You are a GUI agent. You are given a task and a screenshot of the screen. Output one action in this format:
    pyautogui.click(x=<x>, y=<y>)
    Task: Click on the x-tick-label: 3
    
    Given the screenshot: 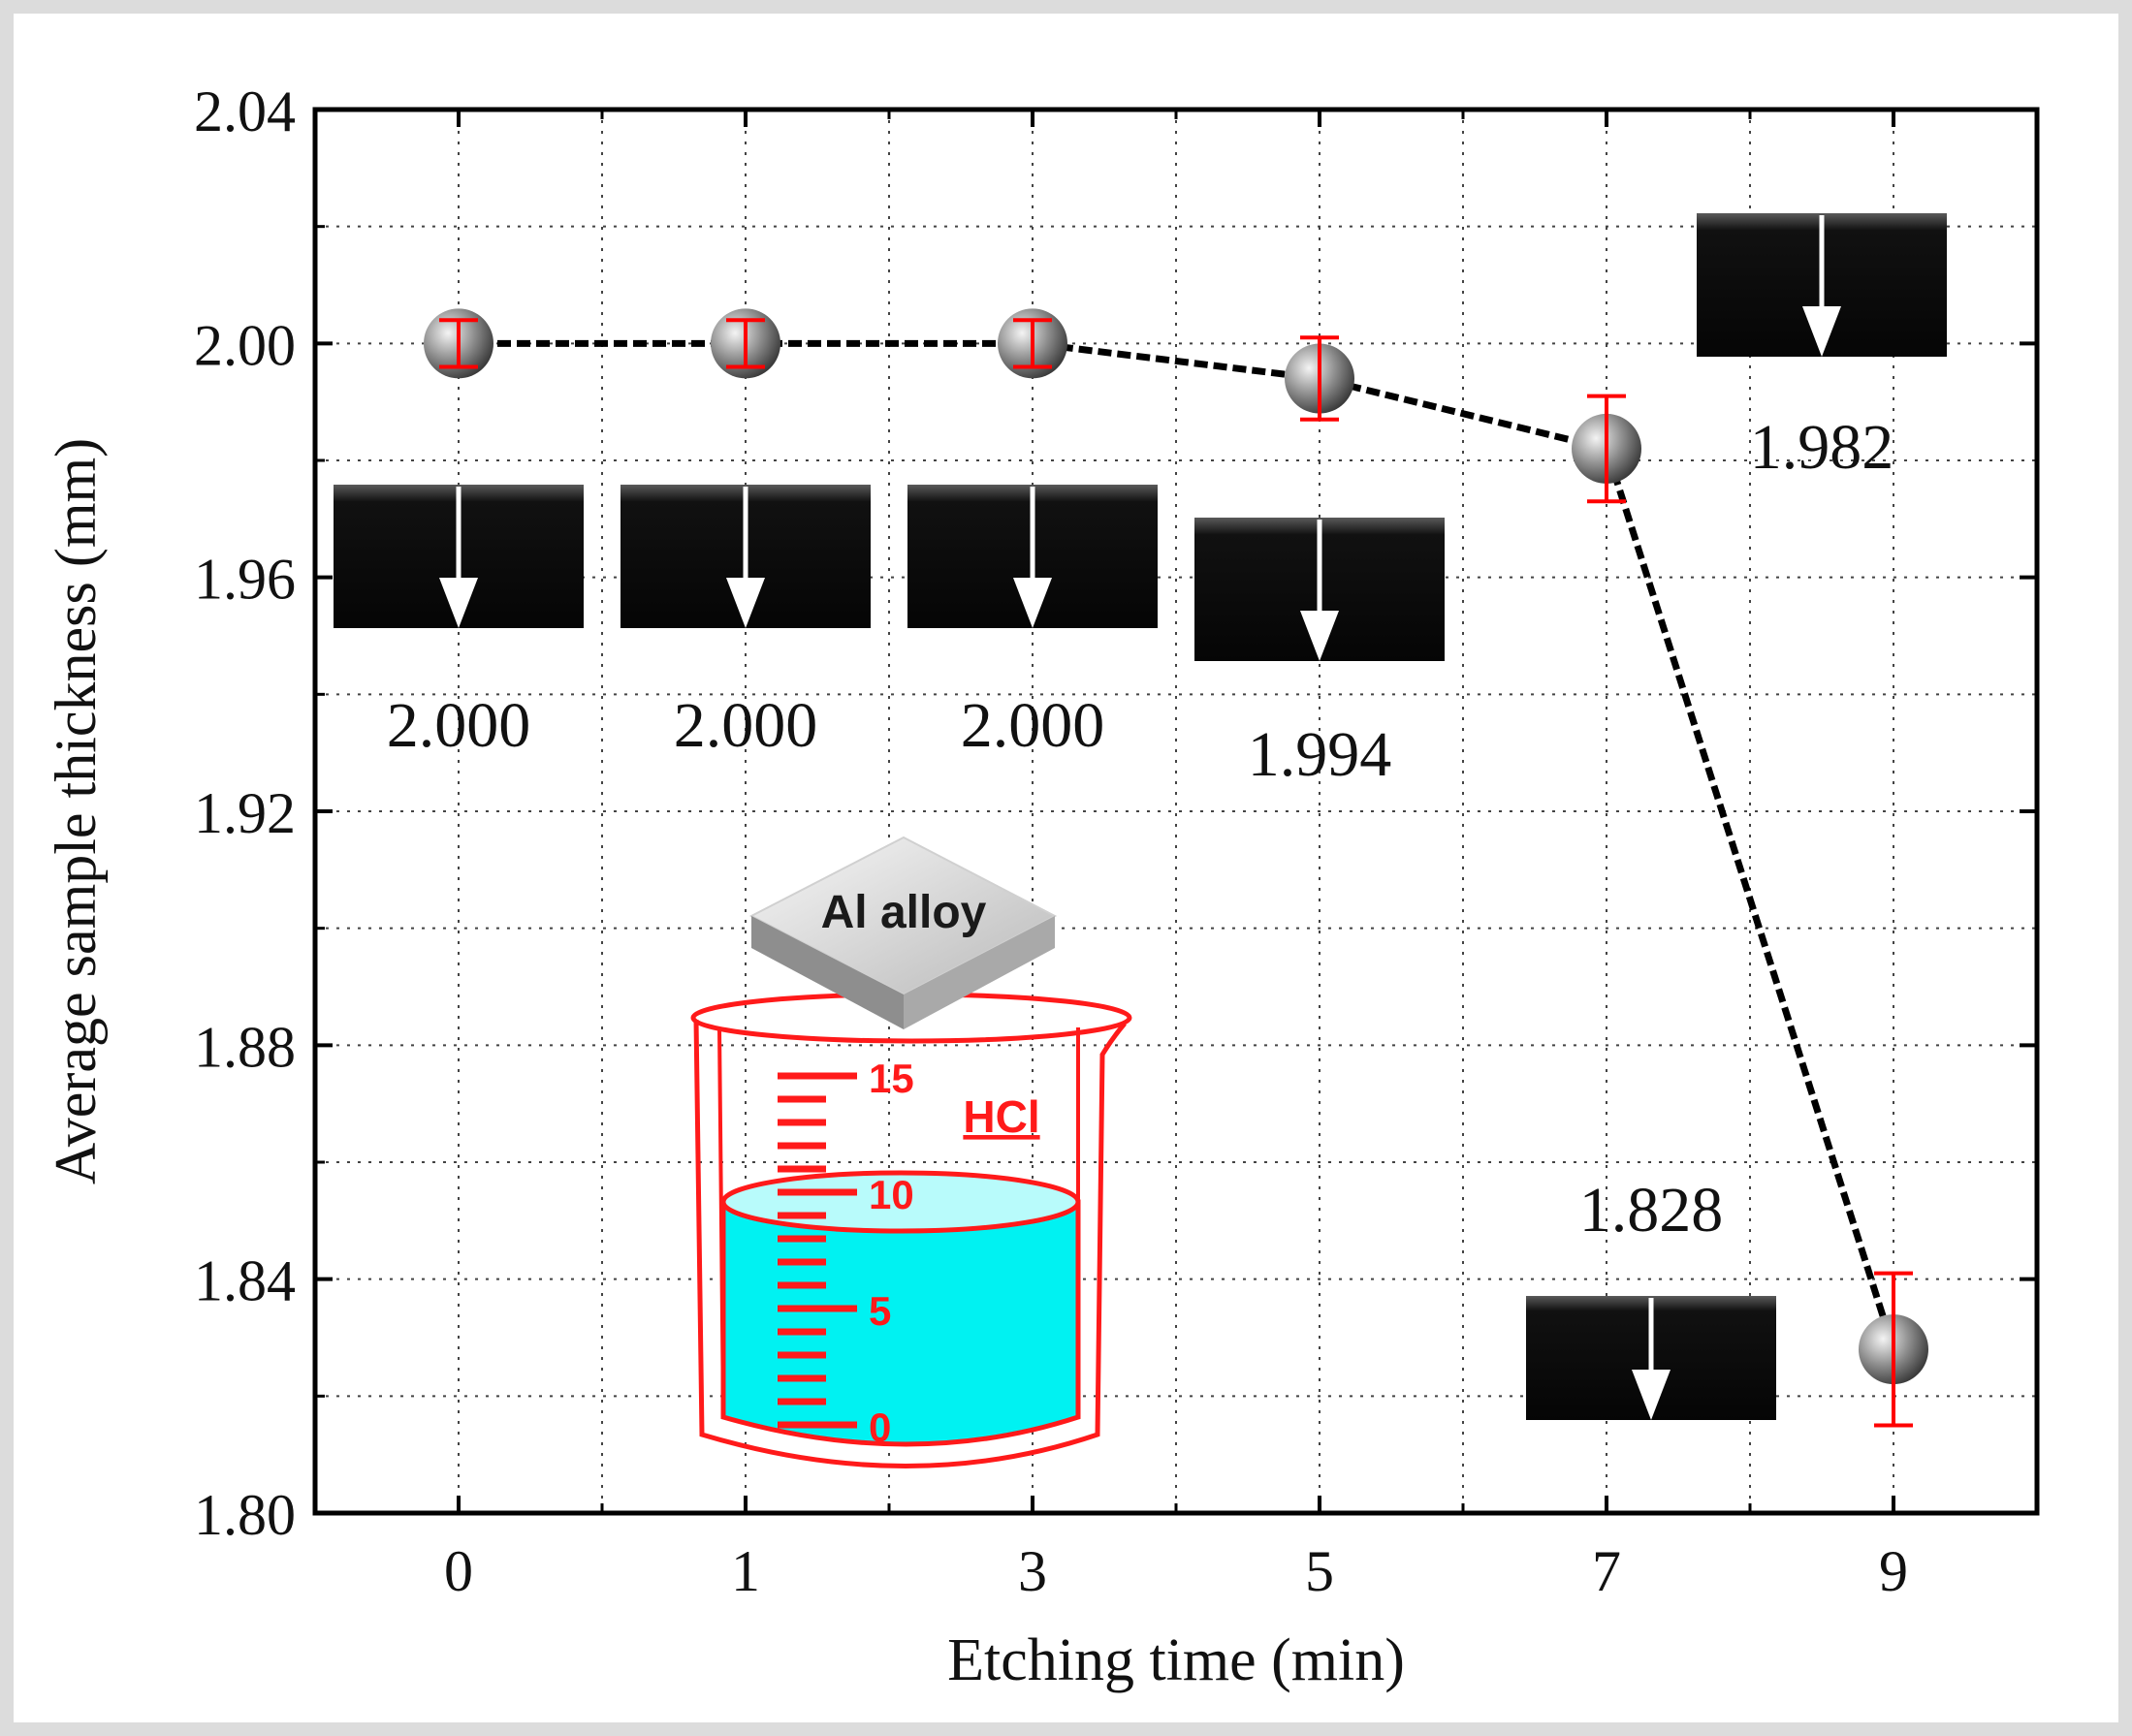 What is the action you would take?
    pyautogui.click(x=1032, y=1571)
    